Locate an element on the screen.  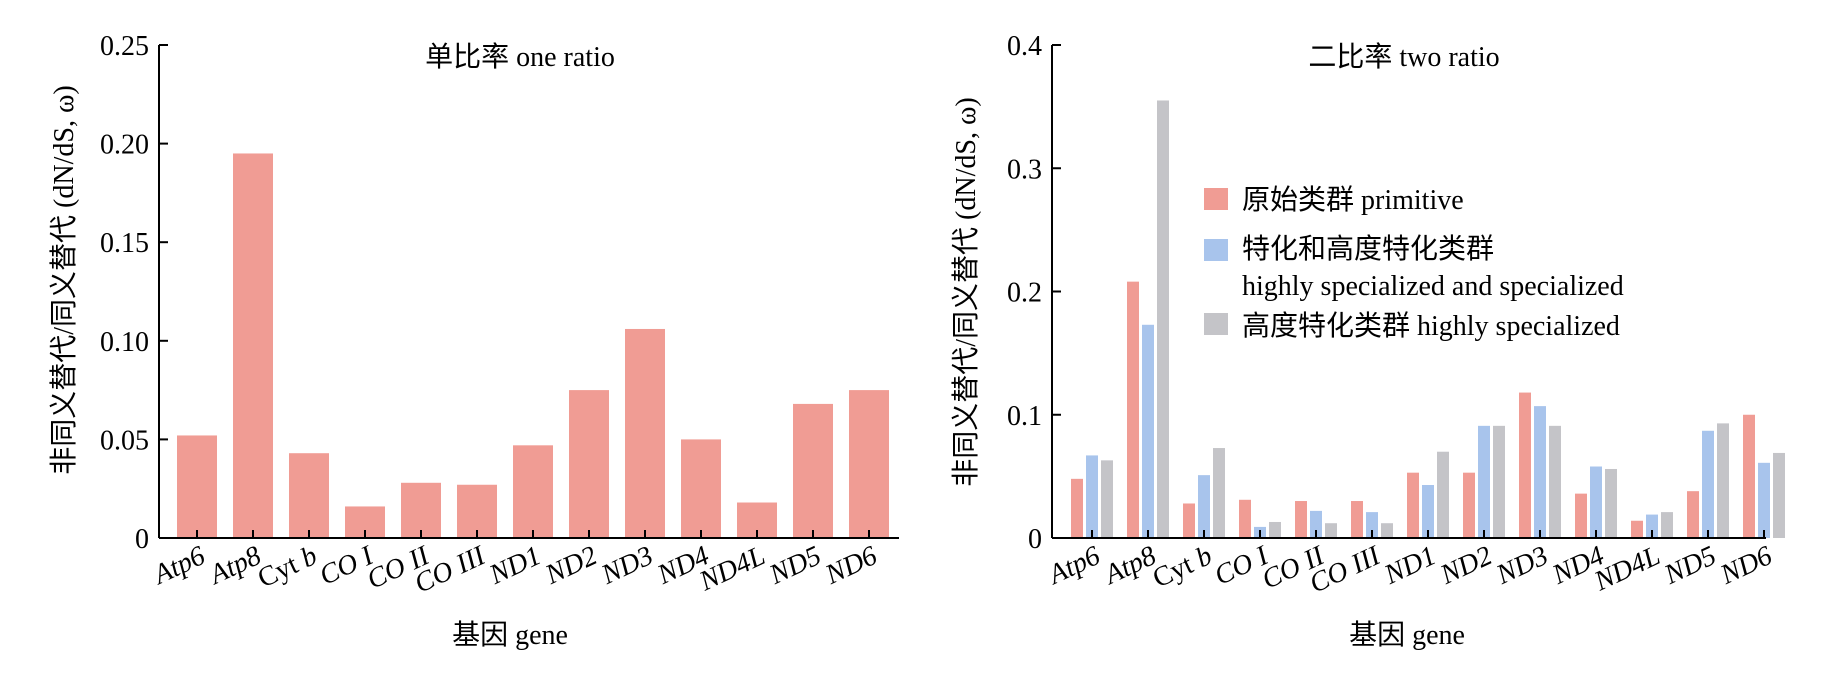
y-tick-label: 0.4 is located at coordinates (1024, 46).